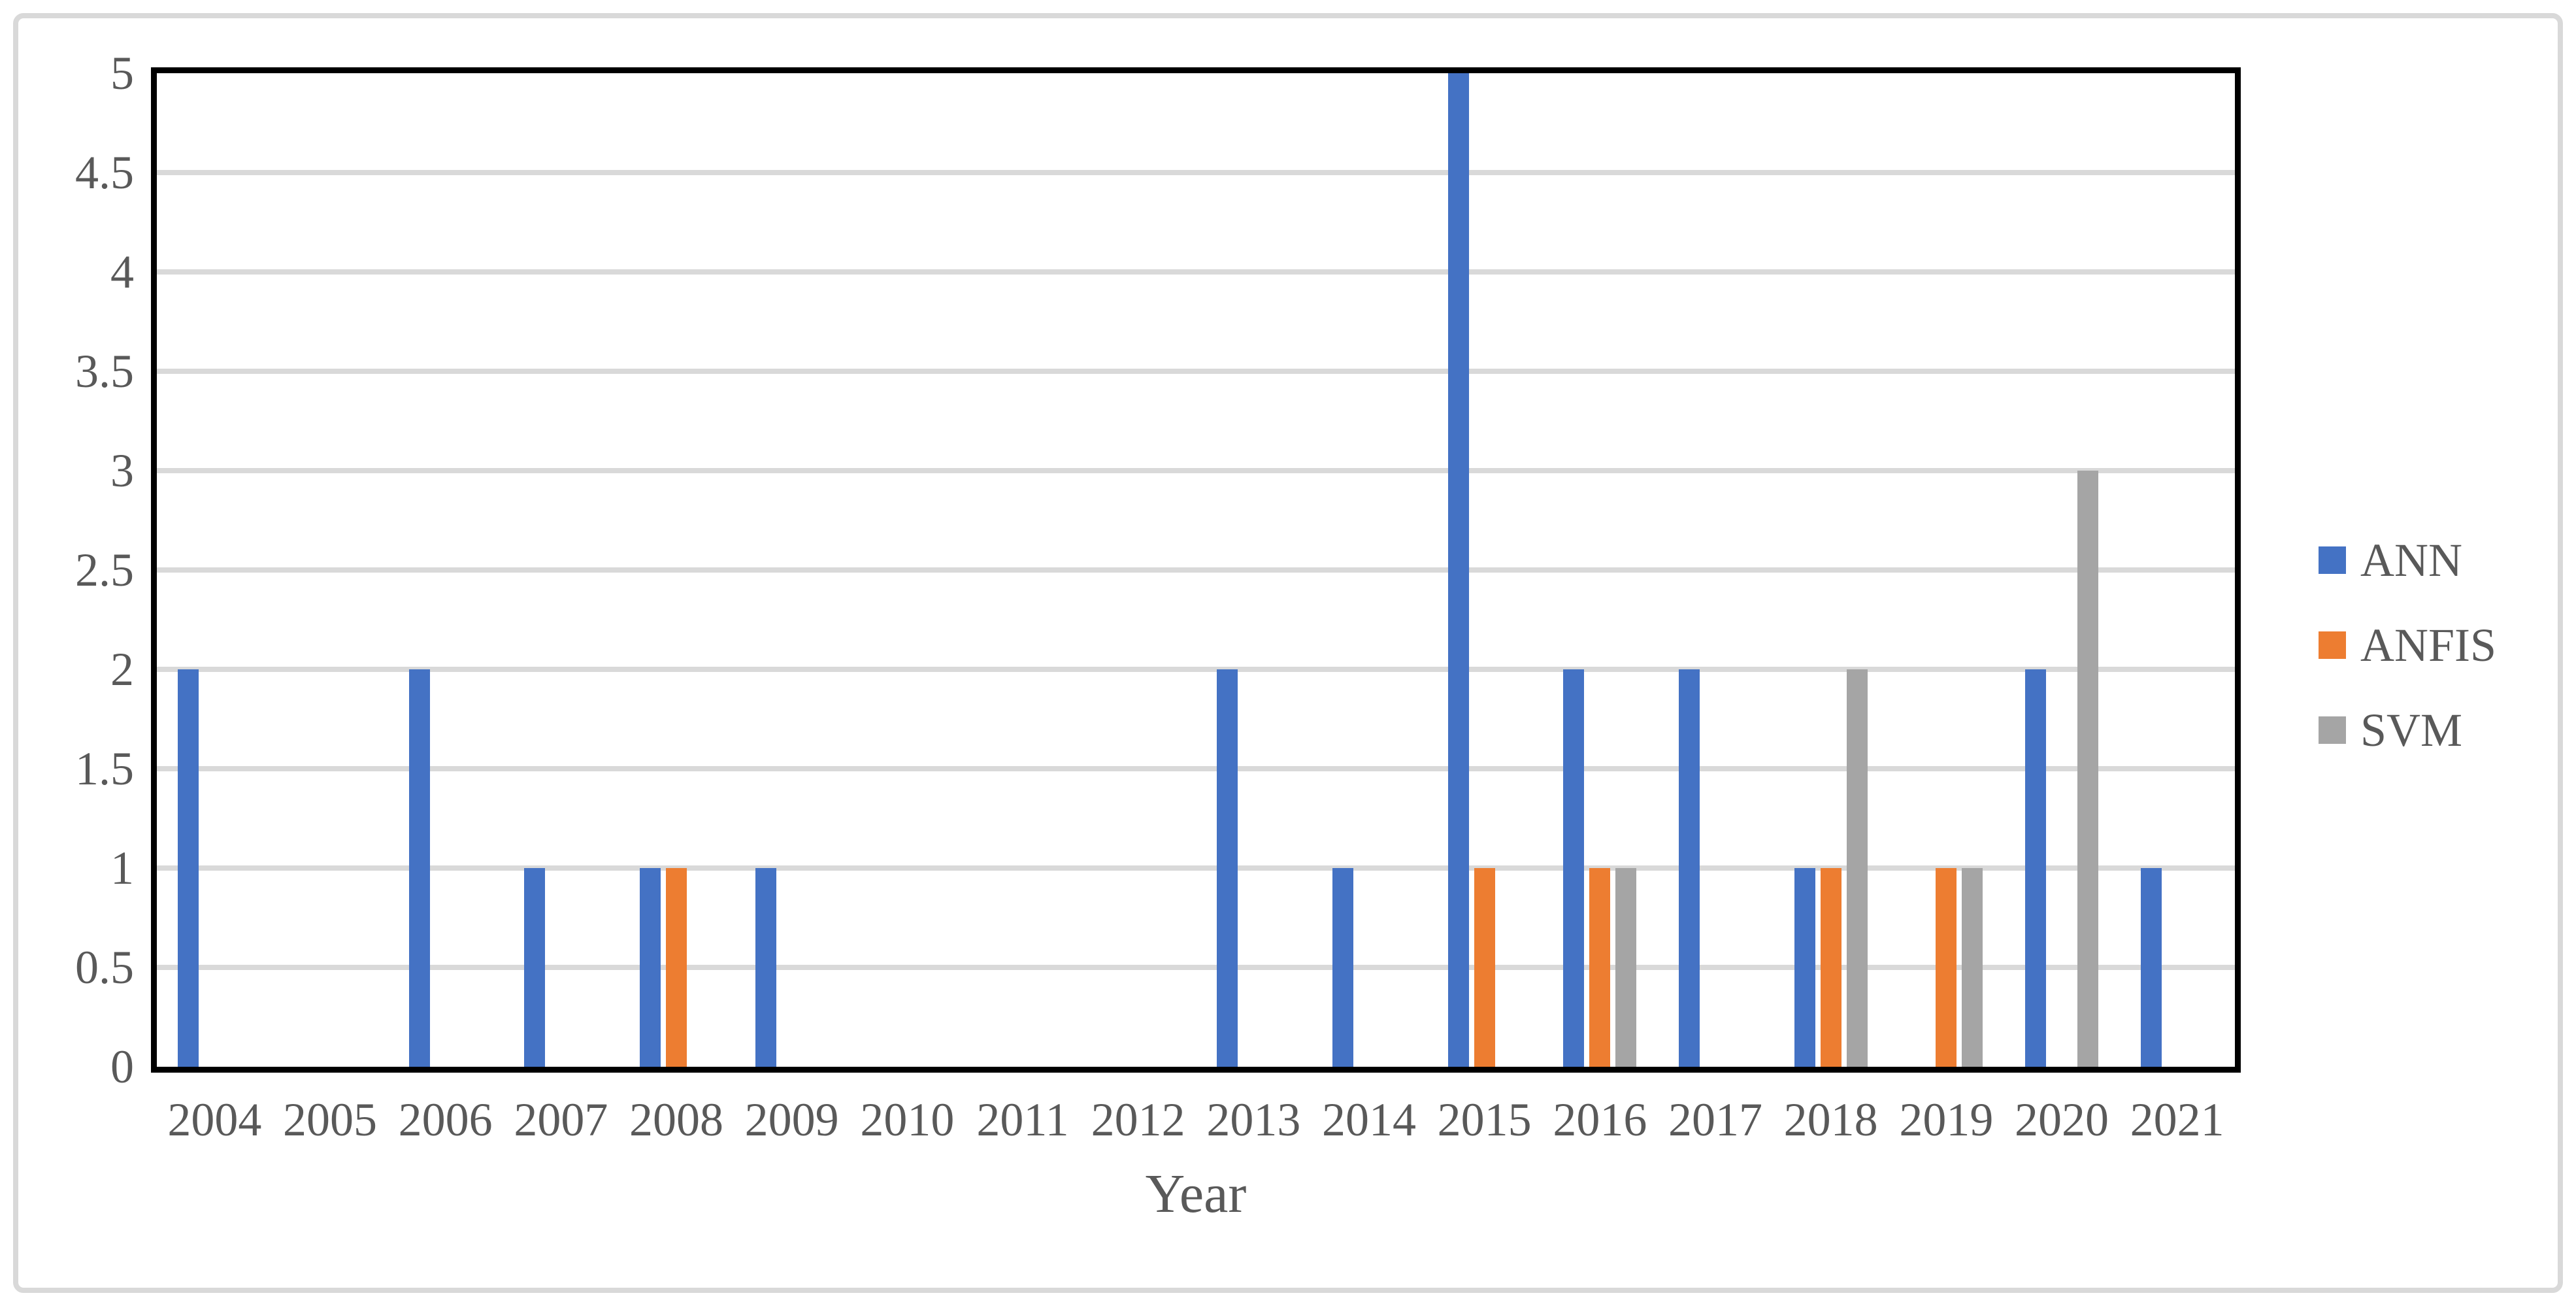  I want to click on x-tick-label: 2017, so click(1715, 1120).